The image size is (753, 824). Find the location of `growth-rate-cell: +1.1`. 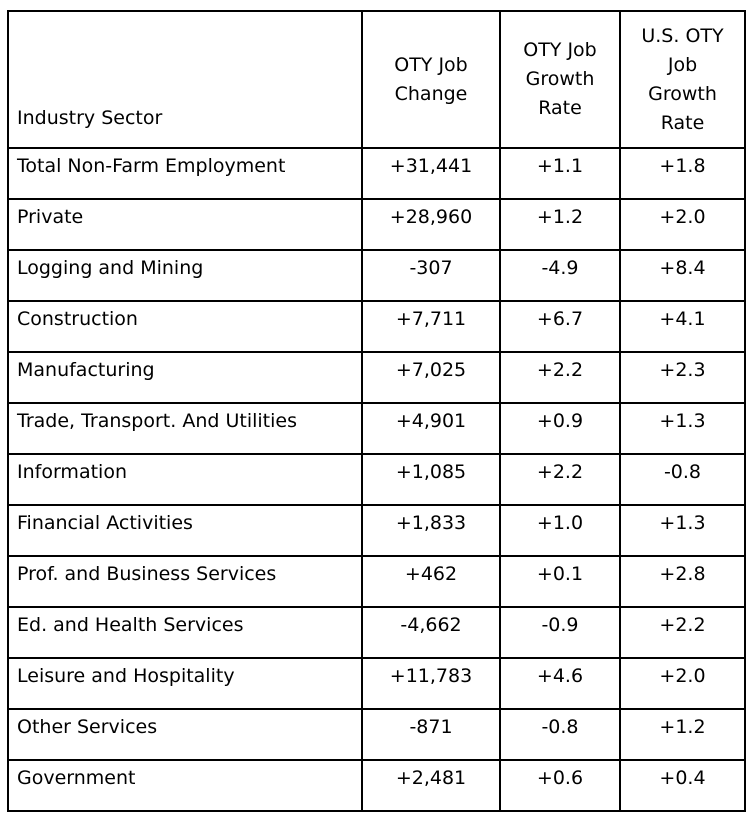

growth-rate-cell: +1.1 is located at coordinates (560, 173).